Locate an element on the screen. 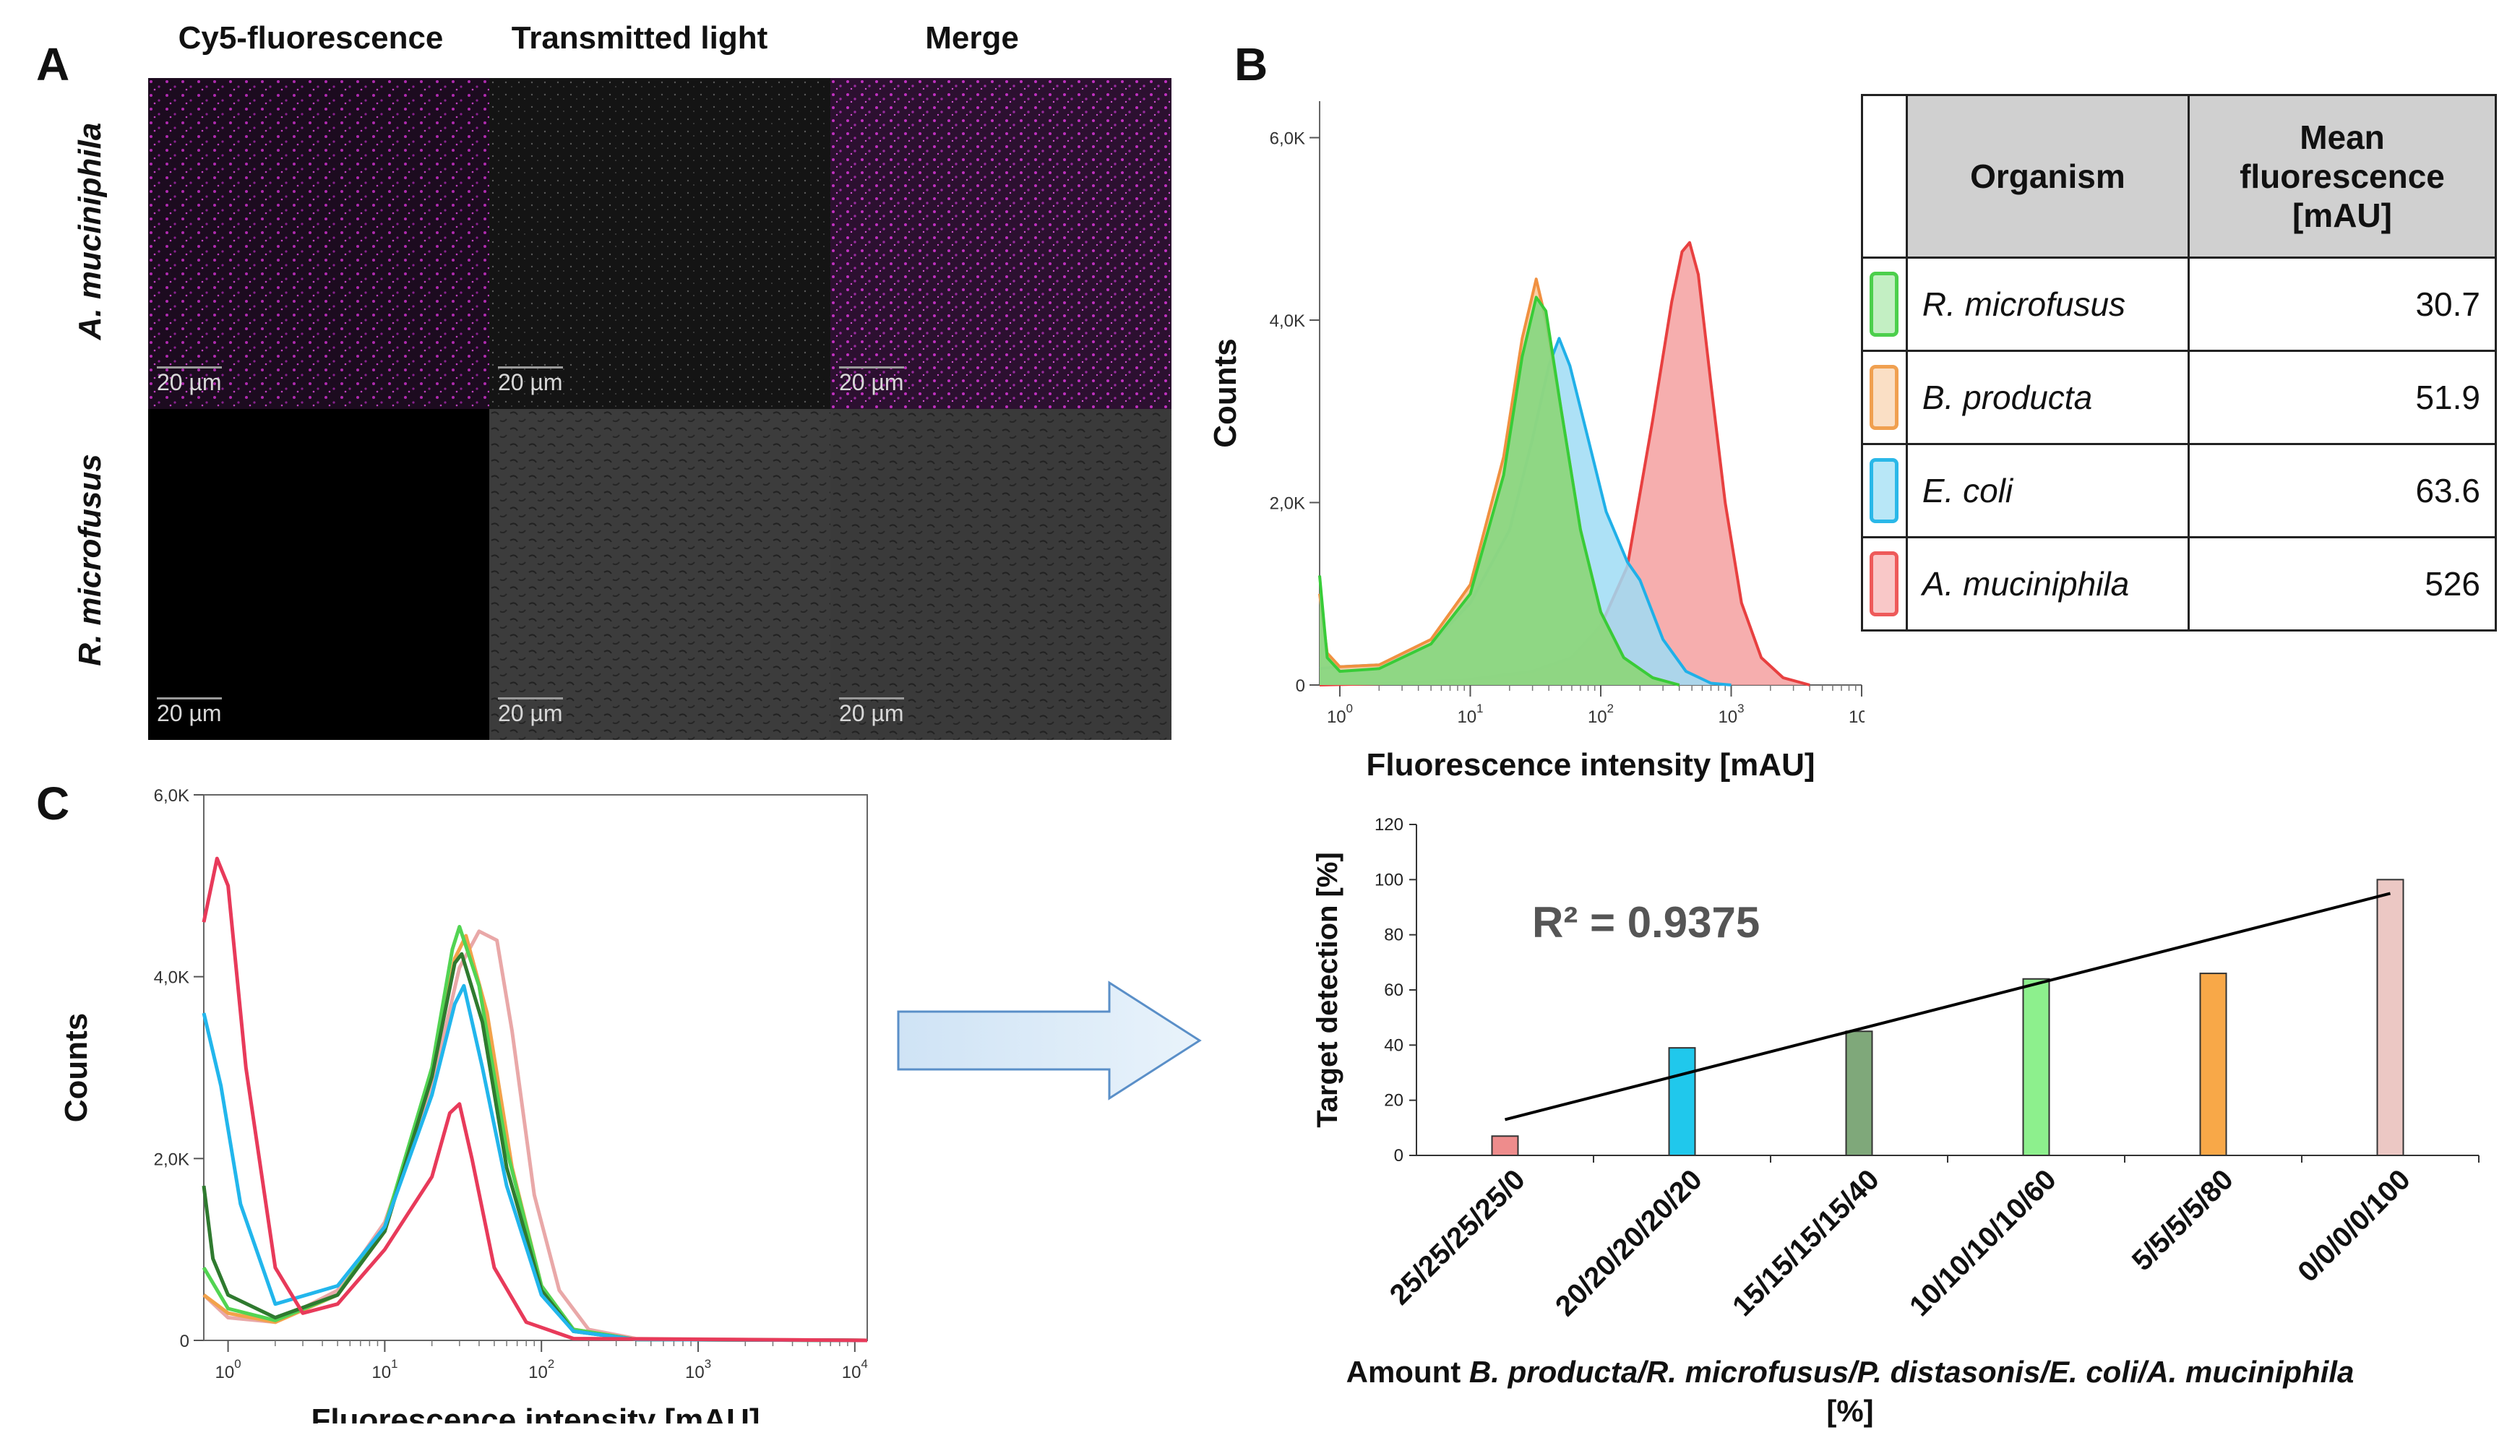 The width and height of the screenshot is (2520, 1456). image-merge-a-muciniphila: 20 µm is located at coordinates (1000, 243).